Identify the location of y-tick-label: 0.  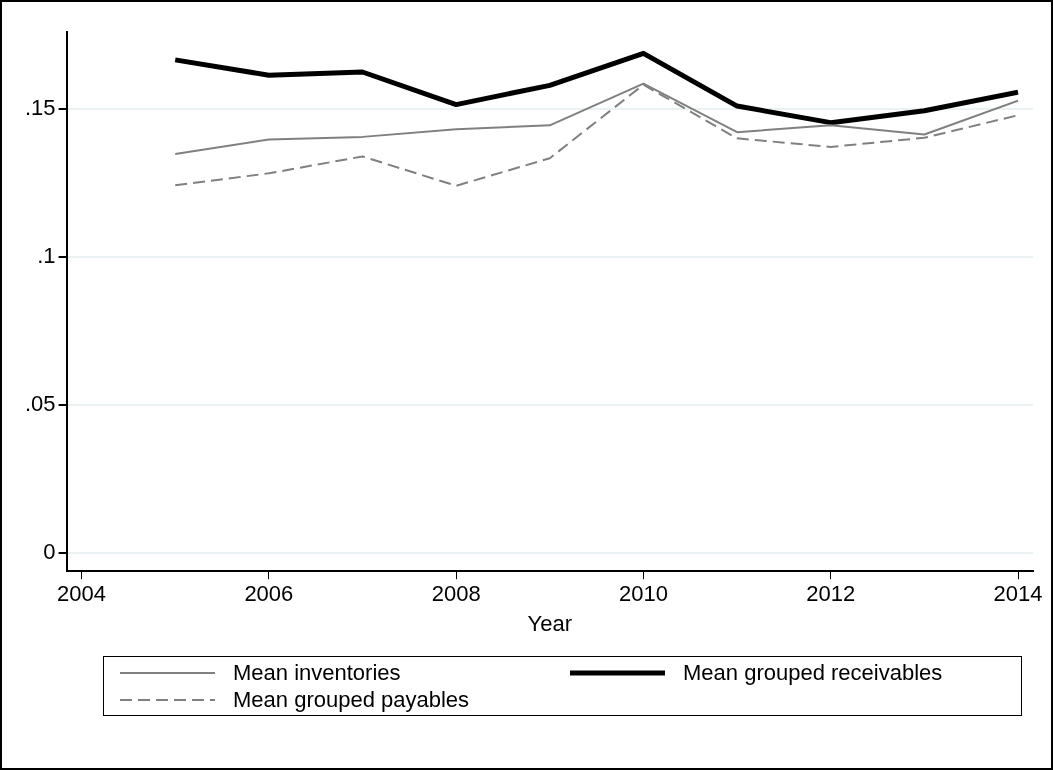
(49, 552).